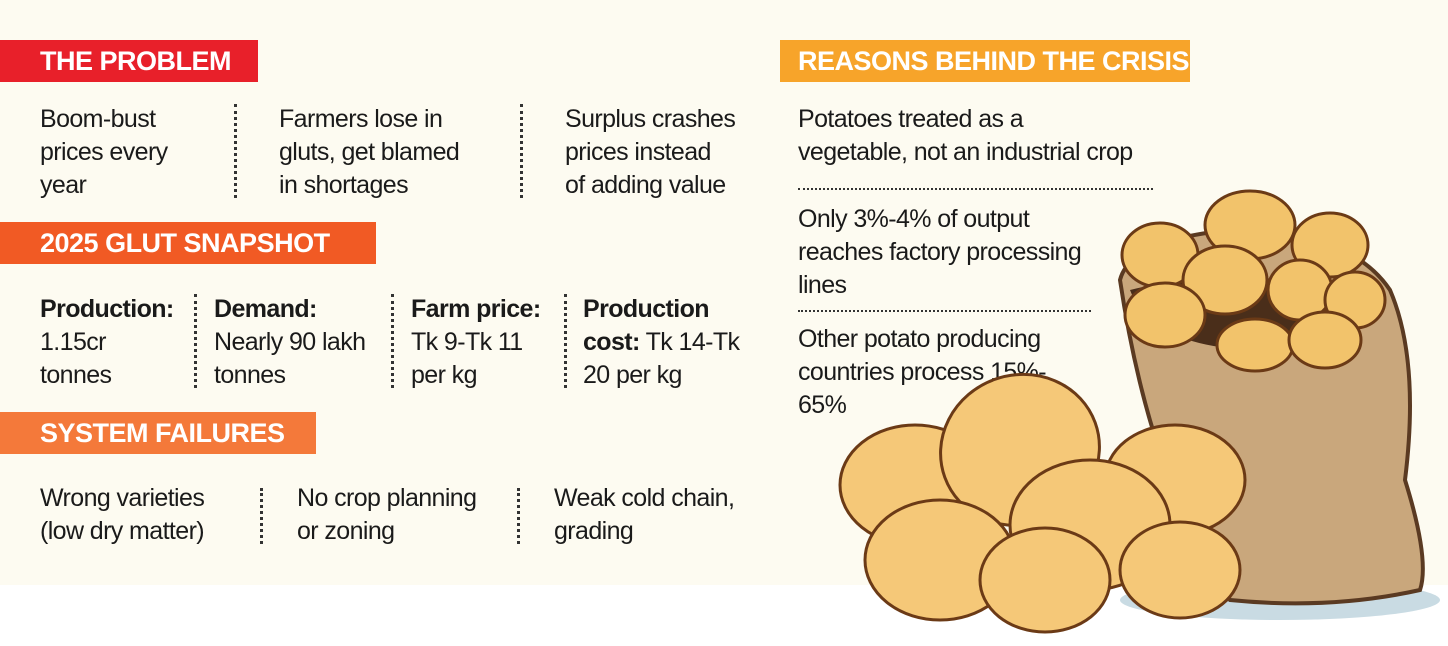 This screenshot has height=646, width=1448. I want to click on snapshot-demand: Demand: Nearly 90 lakh tonnes, so click(290, 342).